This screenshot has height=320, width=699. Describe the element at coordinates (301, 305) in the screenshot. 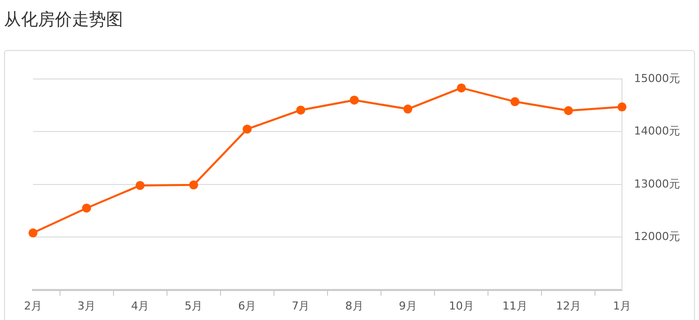

I see `x-tick-label: 7月` at that location.